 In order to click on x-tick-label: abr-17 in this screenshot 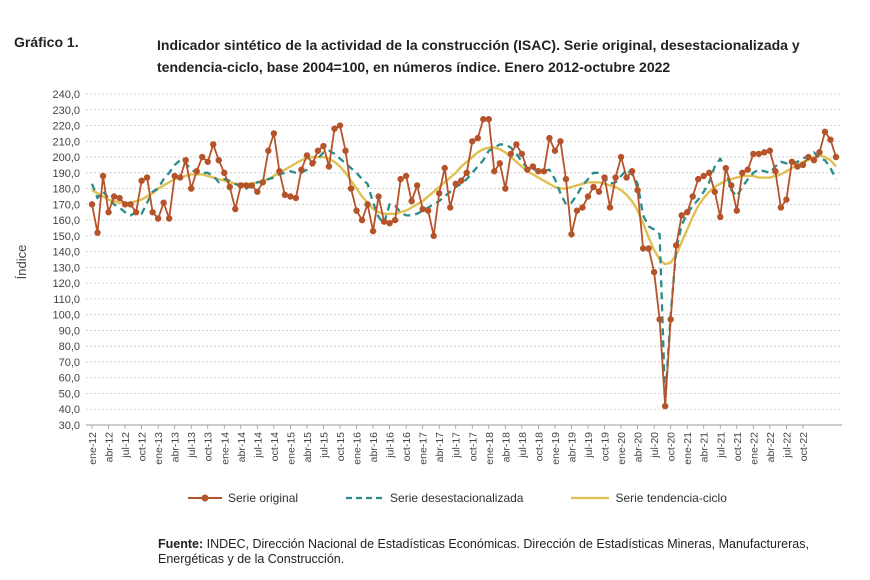, I will do `click(440, 447)`.